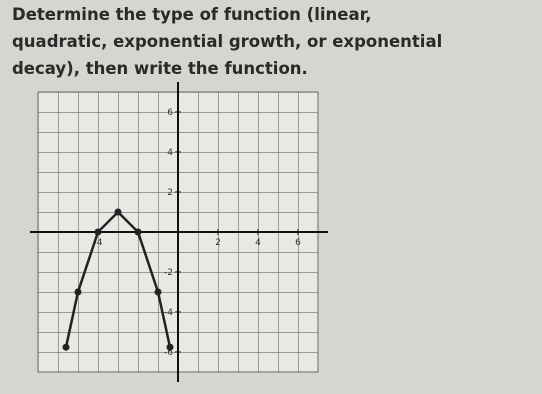 The image size is (542, 394). What do you see at coordinates (192, 14) in the screenshot?
I see `question-line: Determine the type of function (linear,` at bounding box center [192, 14].